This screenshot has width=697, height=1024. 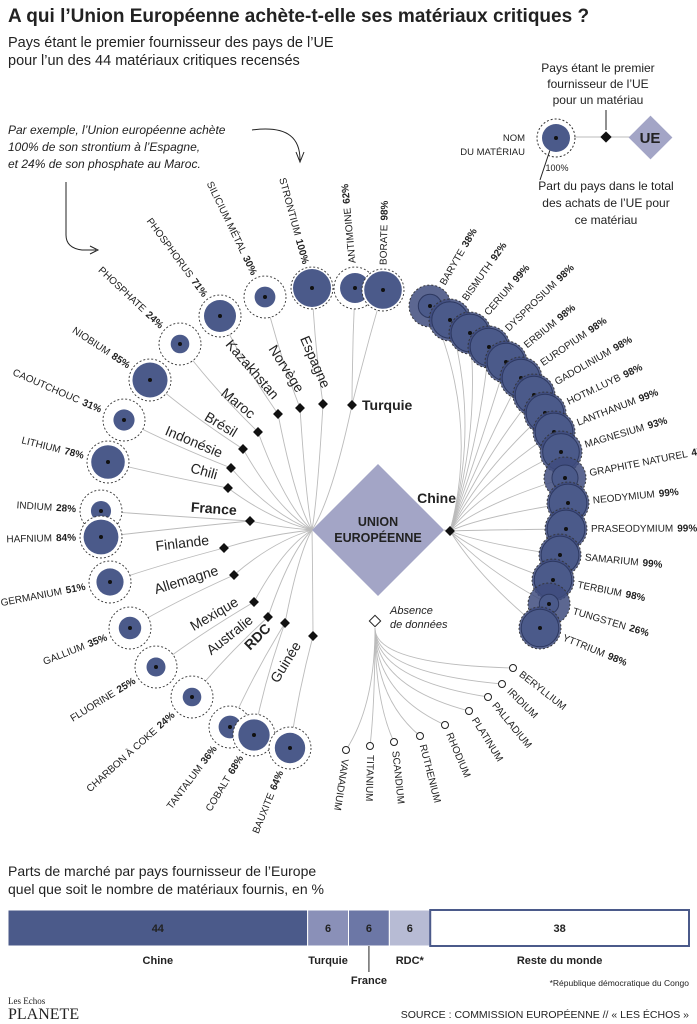 I want to click on legend-ring, so click(x=556, y=138).